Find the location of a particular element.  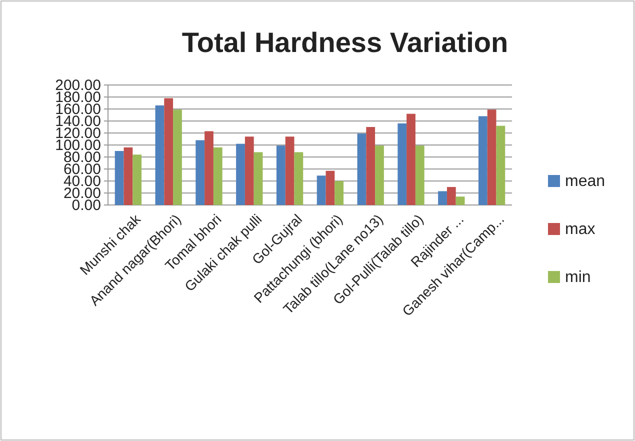

chart-title: Total Hardness Variation is located at coordinates (345, 42).